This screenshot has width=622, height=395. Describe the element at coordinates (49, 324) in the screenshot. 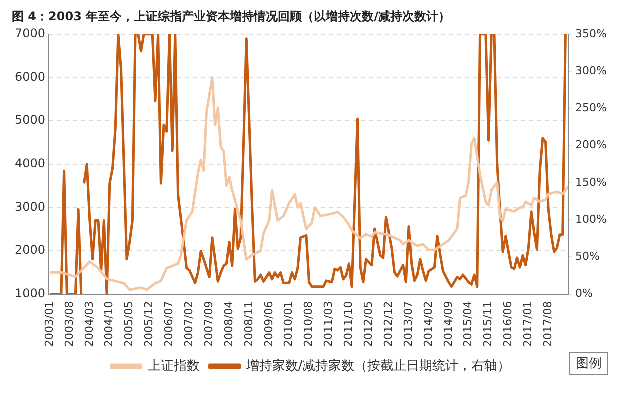

I see `x-tick-label: 2003/01` at that location.